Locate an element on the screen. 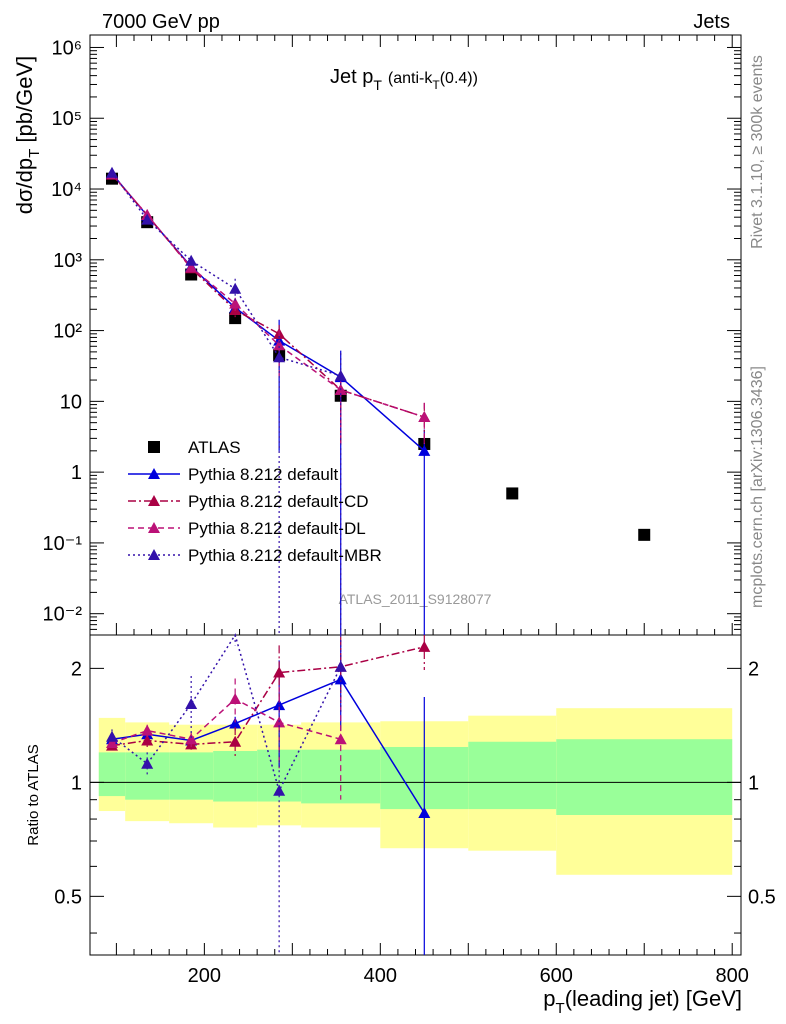  legend-label: Pythia 8.212 default-DL is located at coordinates (277, 528).